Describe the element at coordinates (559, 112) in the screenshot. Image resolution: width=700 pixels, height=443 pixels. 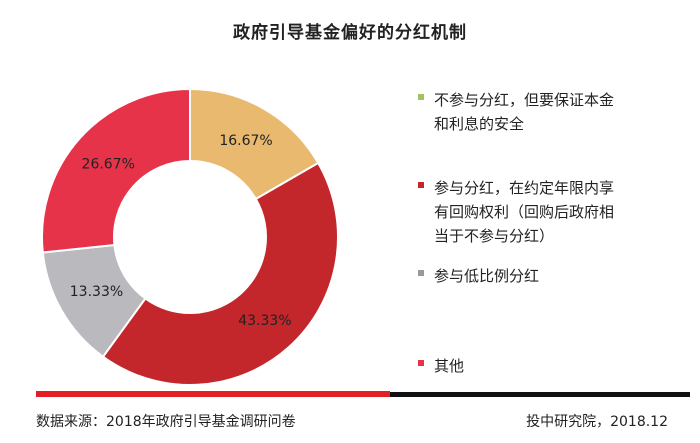
I see `legend-label: 不参与分红，但要保证本金 和利息的安全` at that location.